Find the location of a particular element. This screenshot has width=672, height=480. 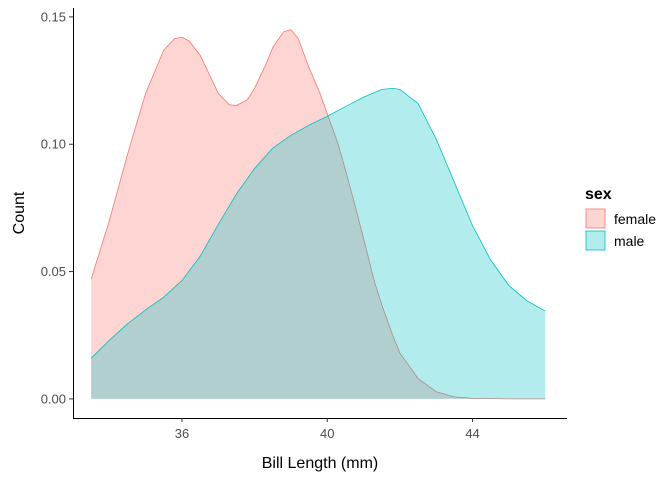

legend-key-female is located at coordinates (595, 218).